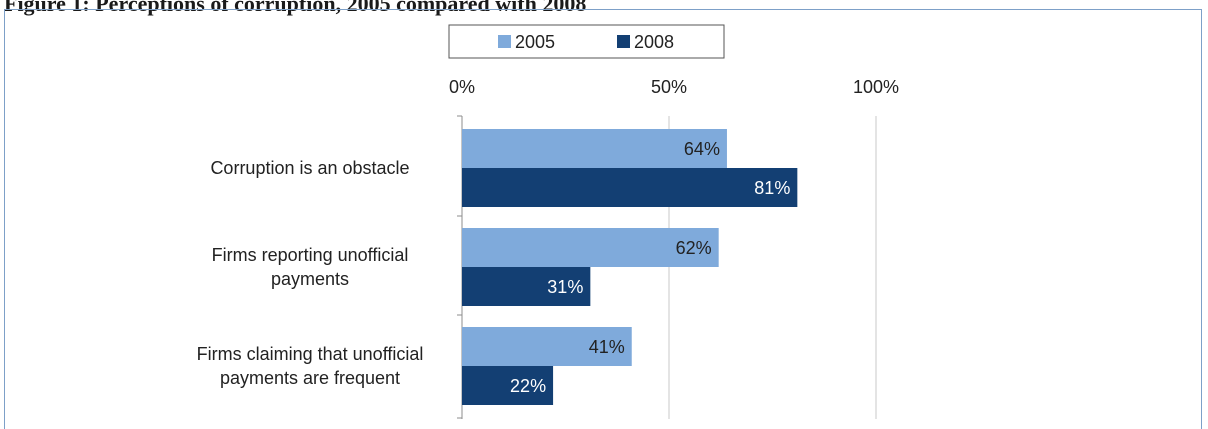  Describe the element at coordinates (565, 287) in the screenshot. I see `data-label: 31%` at that location.